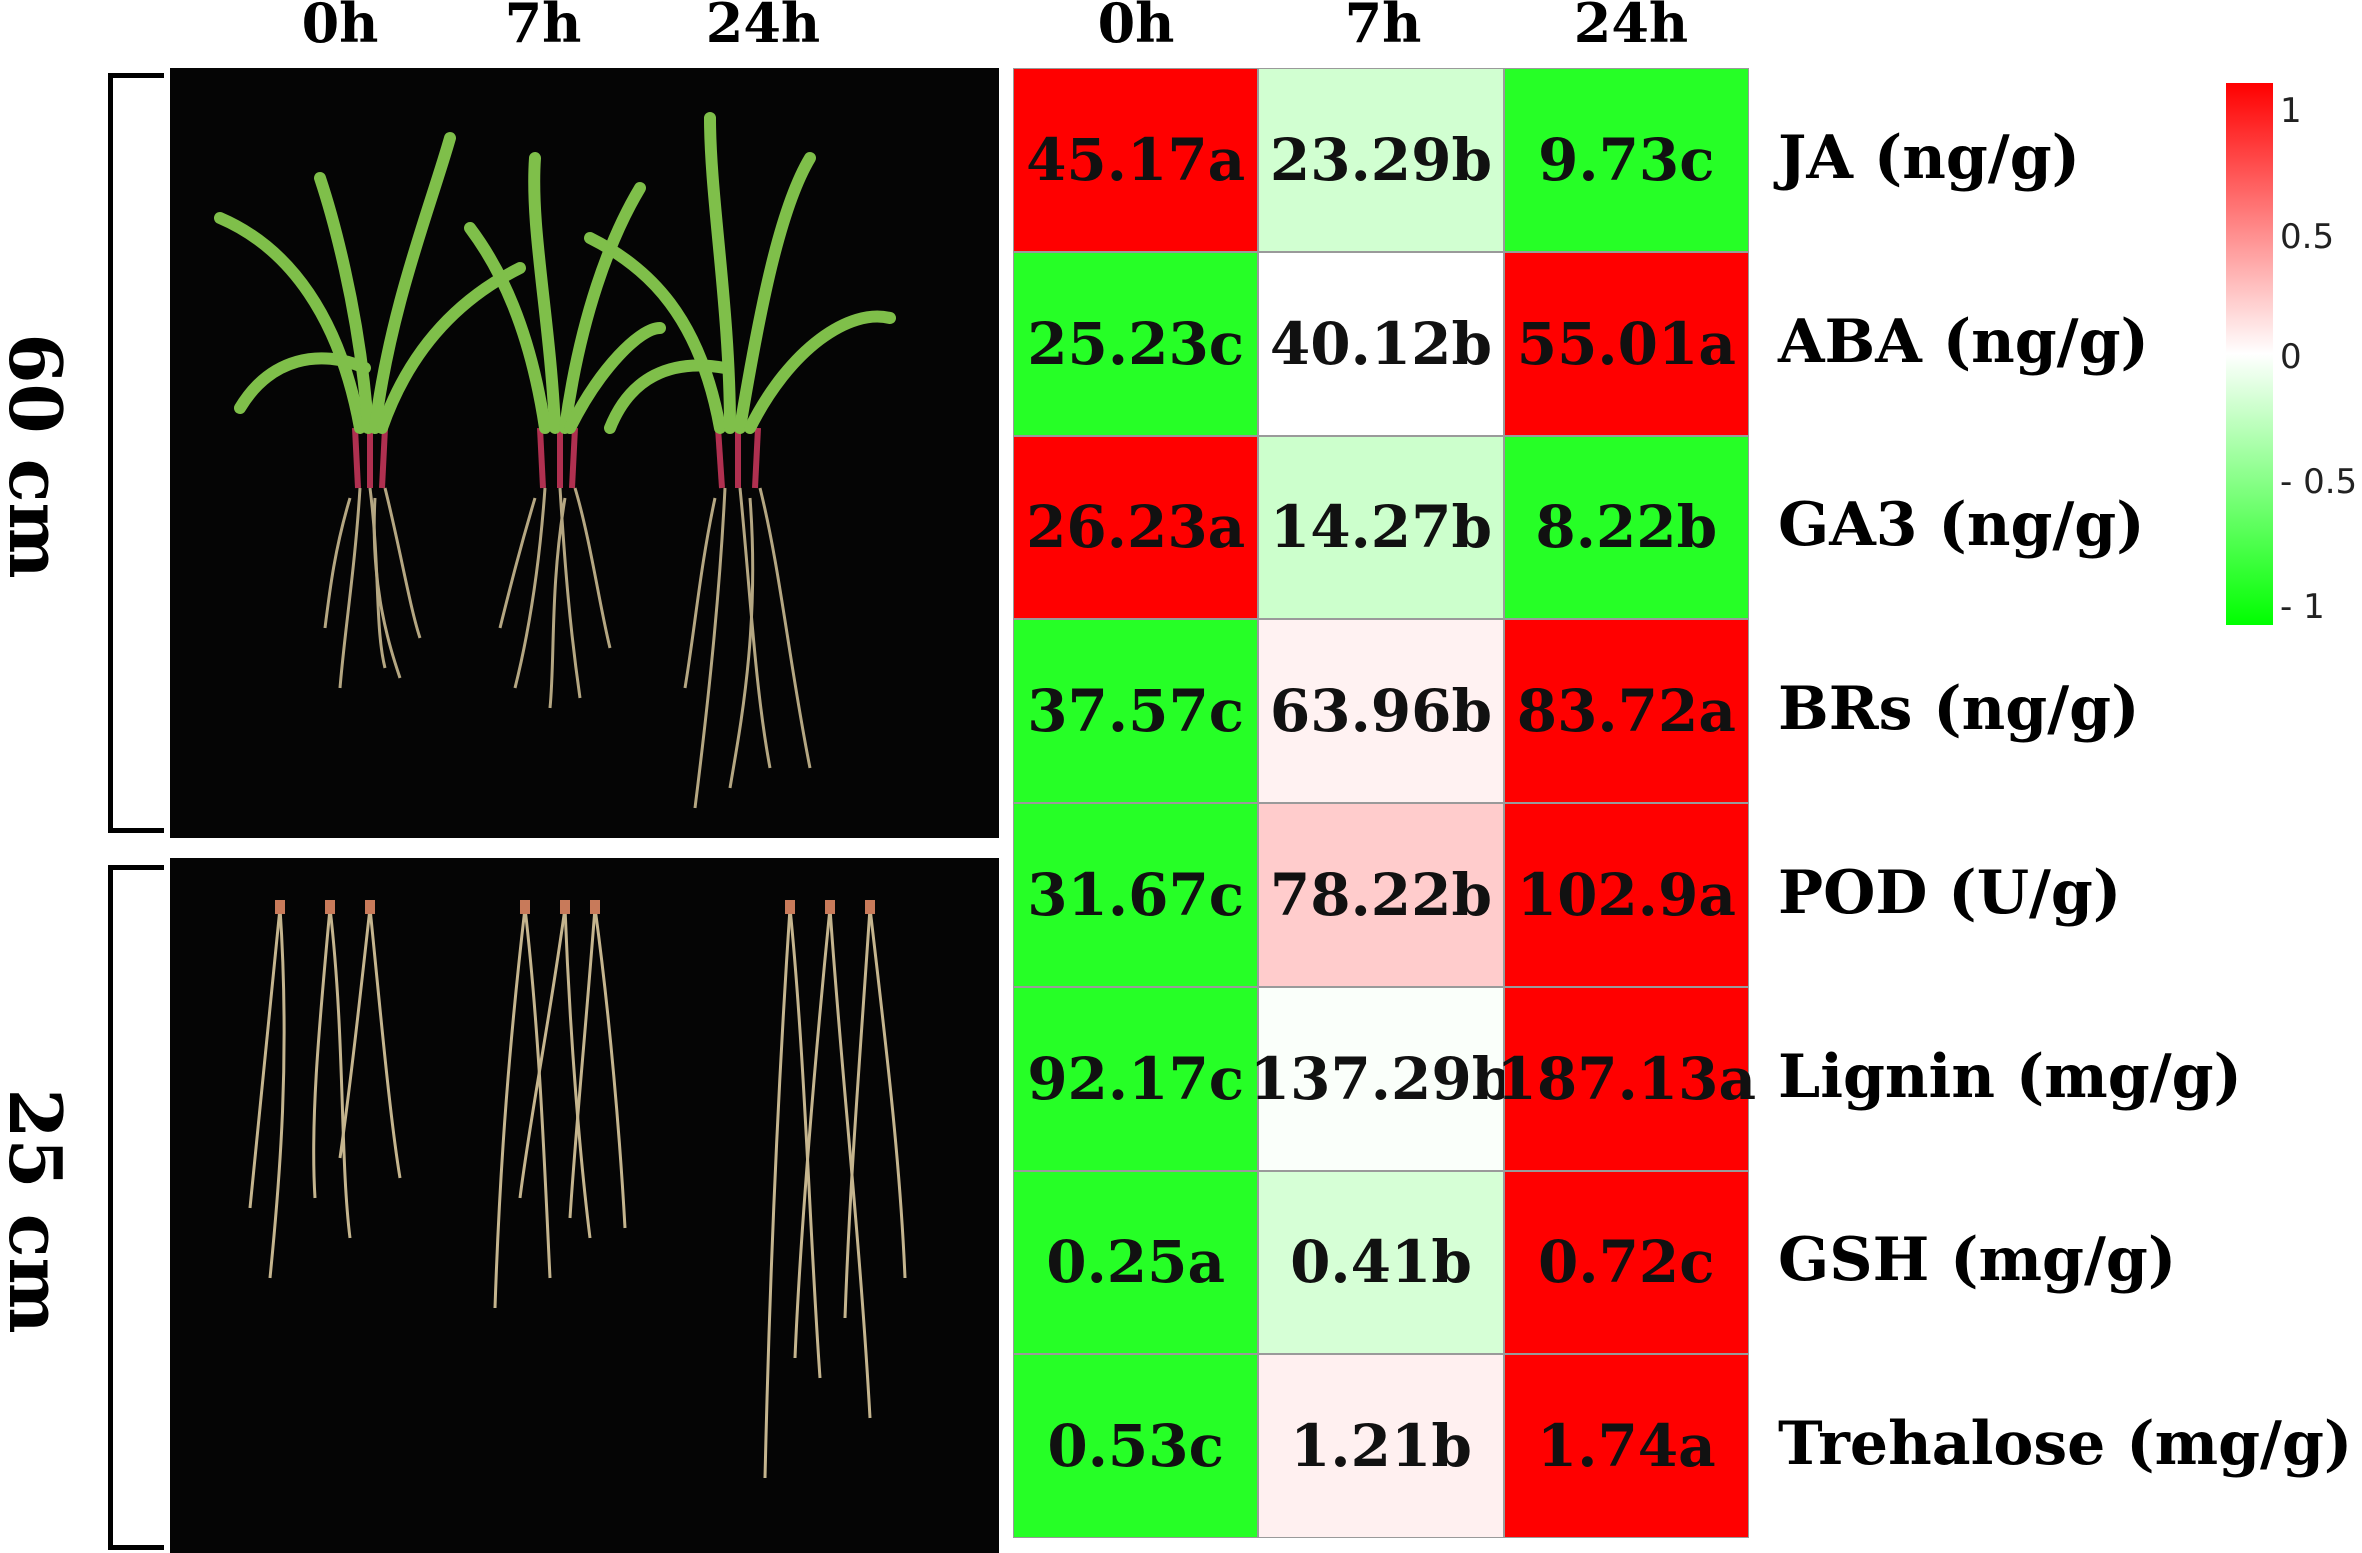 This screenshot has width=2362, height=1553. I want to click on heatmap-cell: 55.01a, so click(1626, 343).